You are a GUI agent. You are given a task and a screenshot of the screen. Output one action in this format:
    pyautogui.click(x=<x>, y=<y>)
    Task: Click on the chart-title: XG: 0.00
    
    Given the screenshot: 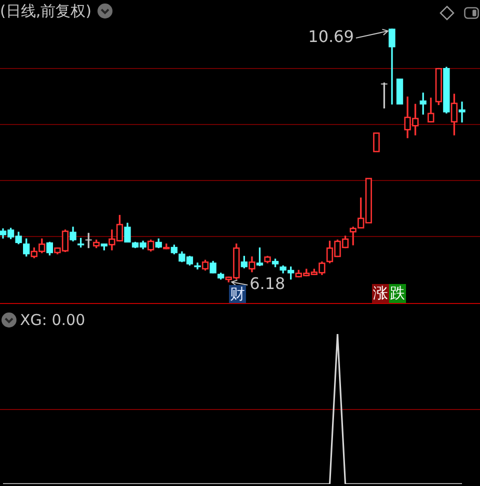 What is the action you would take?
    pyautogui.click(x=53, y=320)
    